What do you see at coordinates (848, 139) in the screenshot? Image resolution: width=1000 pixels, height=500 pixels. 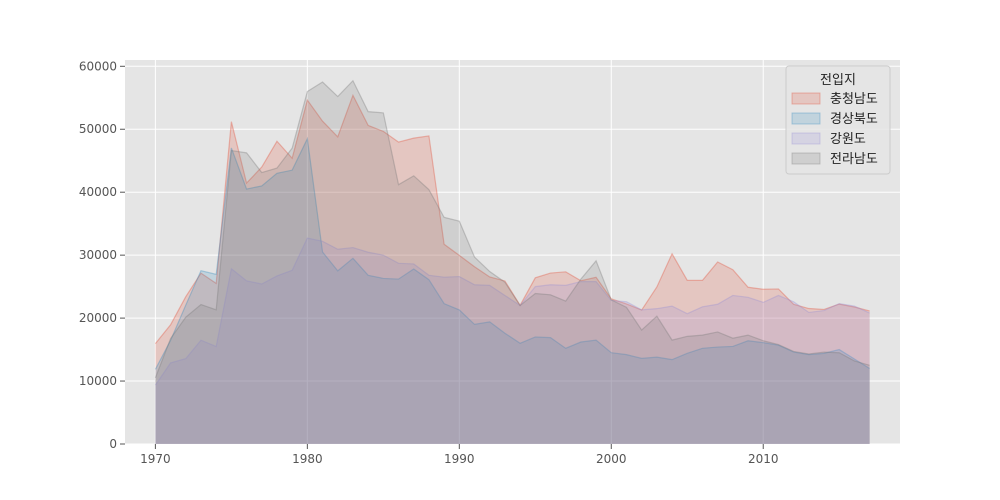 I see `legend-label: 강원도` at bounding box center [848, 139].